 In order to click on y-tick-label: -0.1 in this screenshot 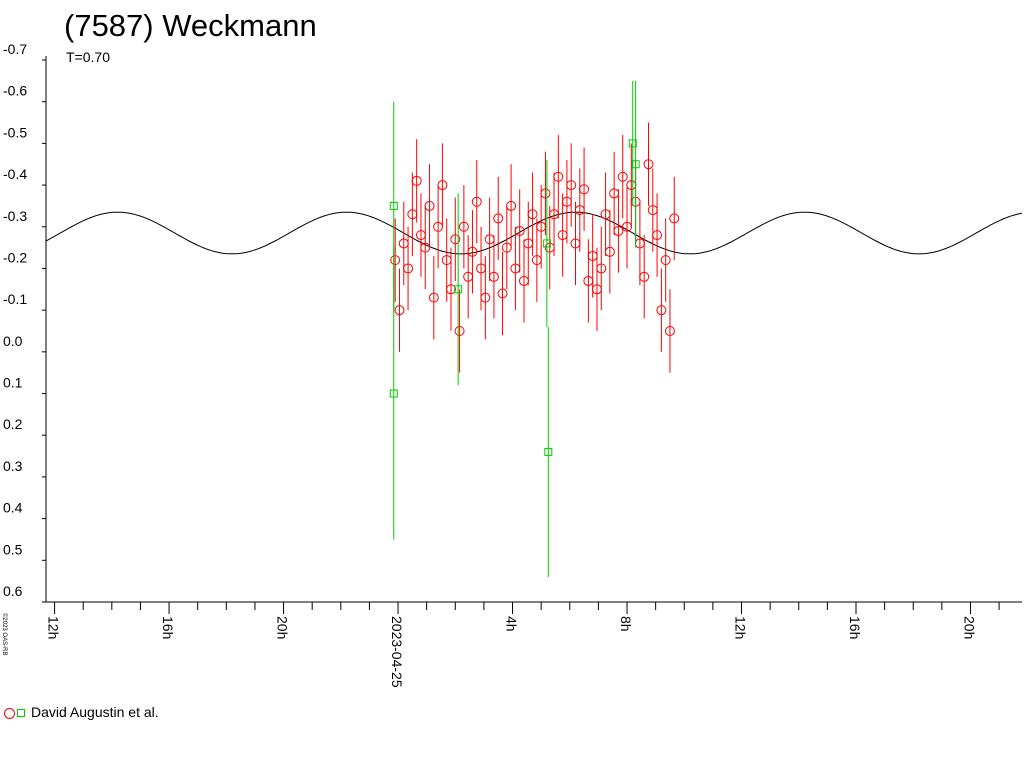, I will do `click(15, 299)`.